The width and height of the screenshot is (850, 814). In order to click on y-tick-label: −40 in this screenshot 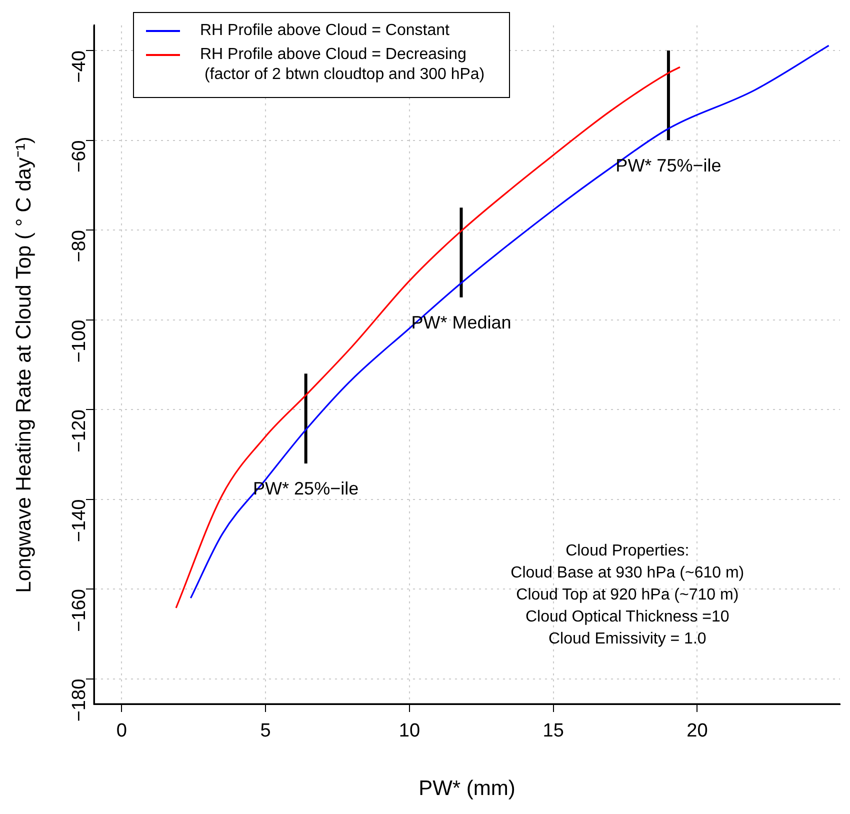, I will do `click(79, 66)`.